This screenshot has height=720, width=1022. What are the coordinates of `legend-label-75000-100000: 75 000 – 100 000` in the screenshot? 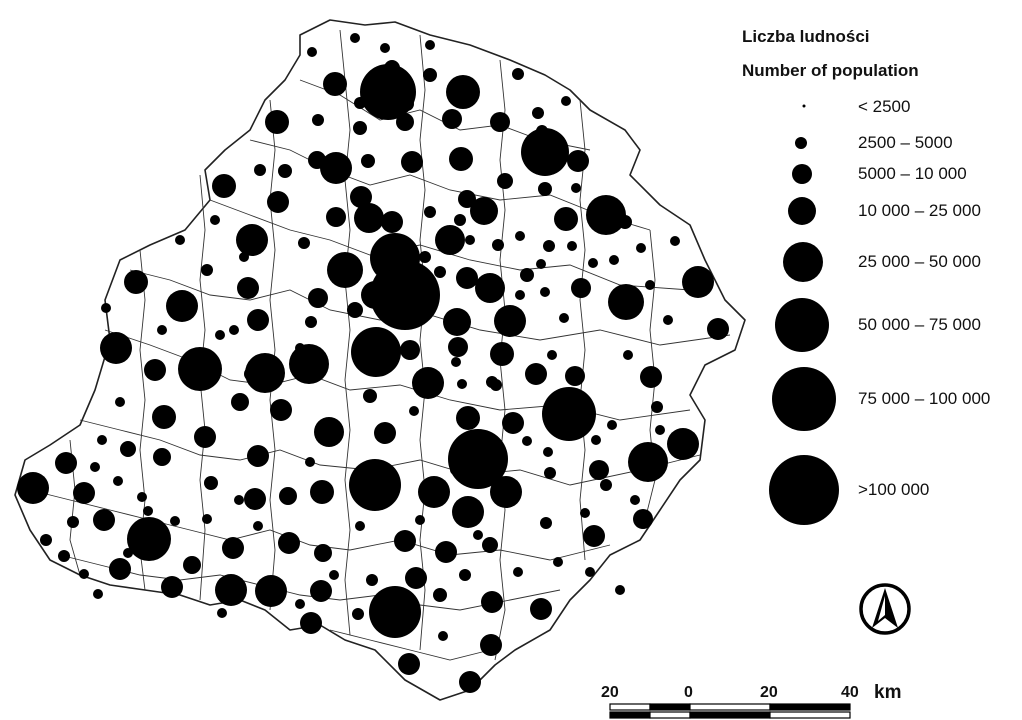 It's located at (924, 398).